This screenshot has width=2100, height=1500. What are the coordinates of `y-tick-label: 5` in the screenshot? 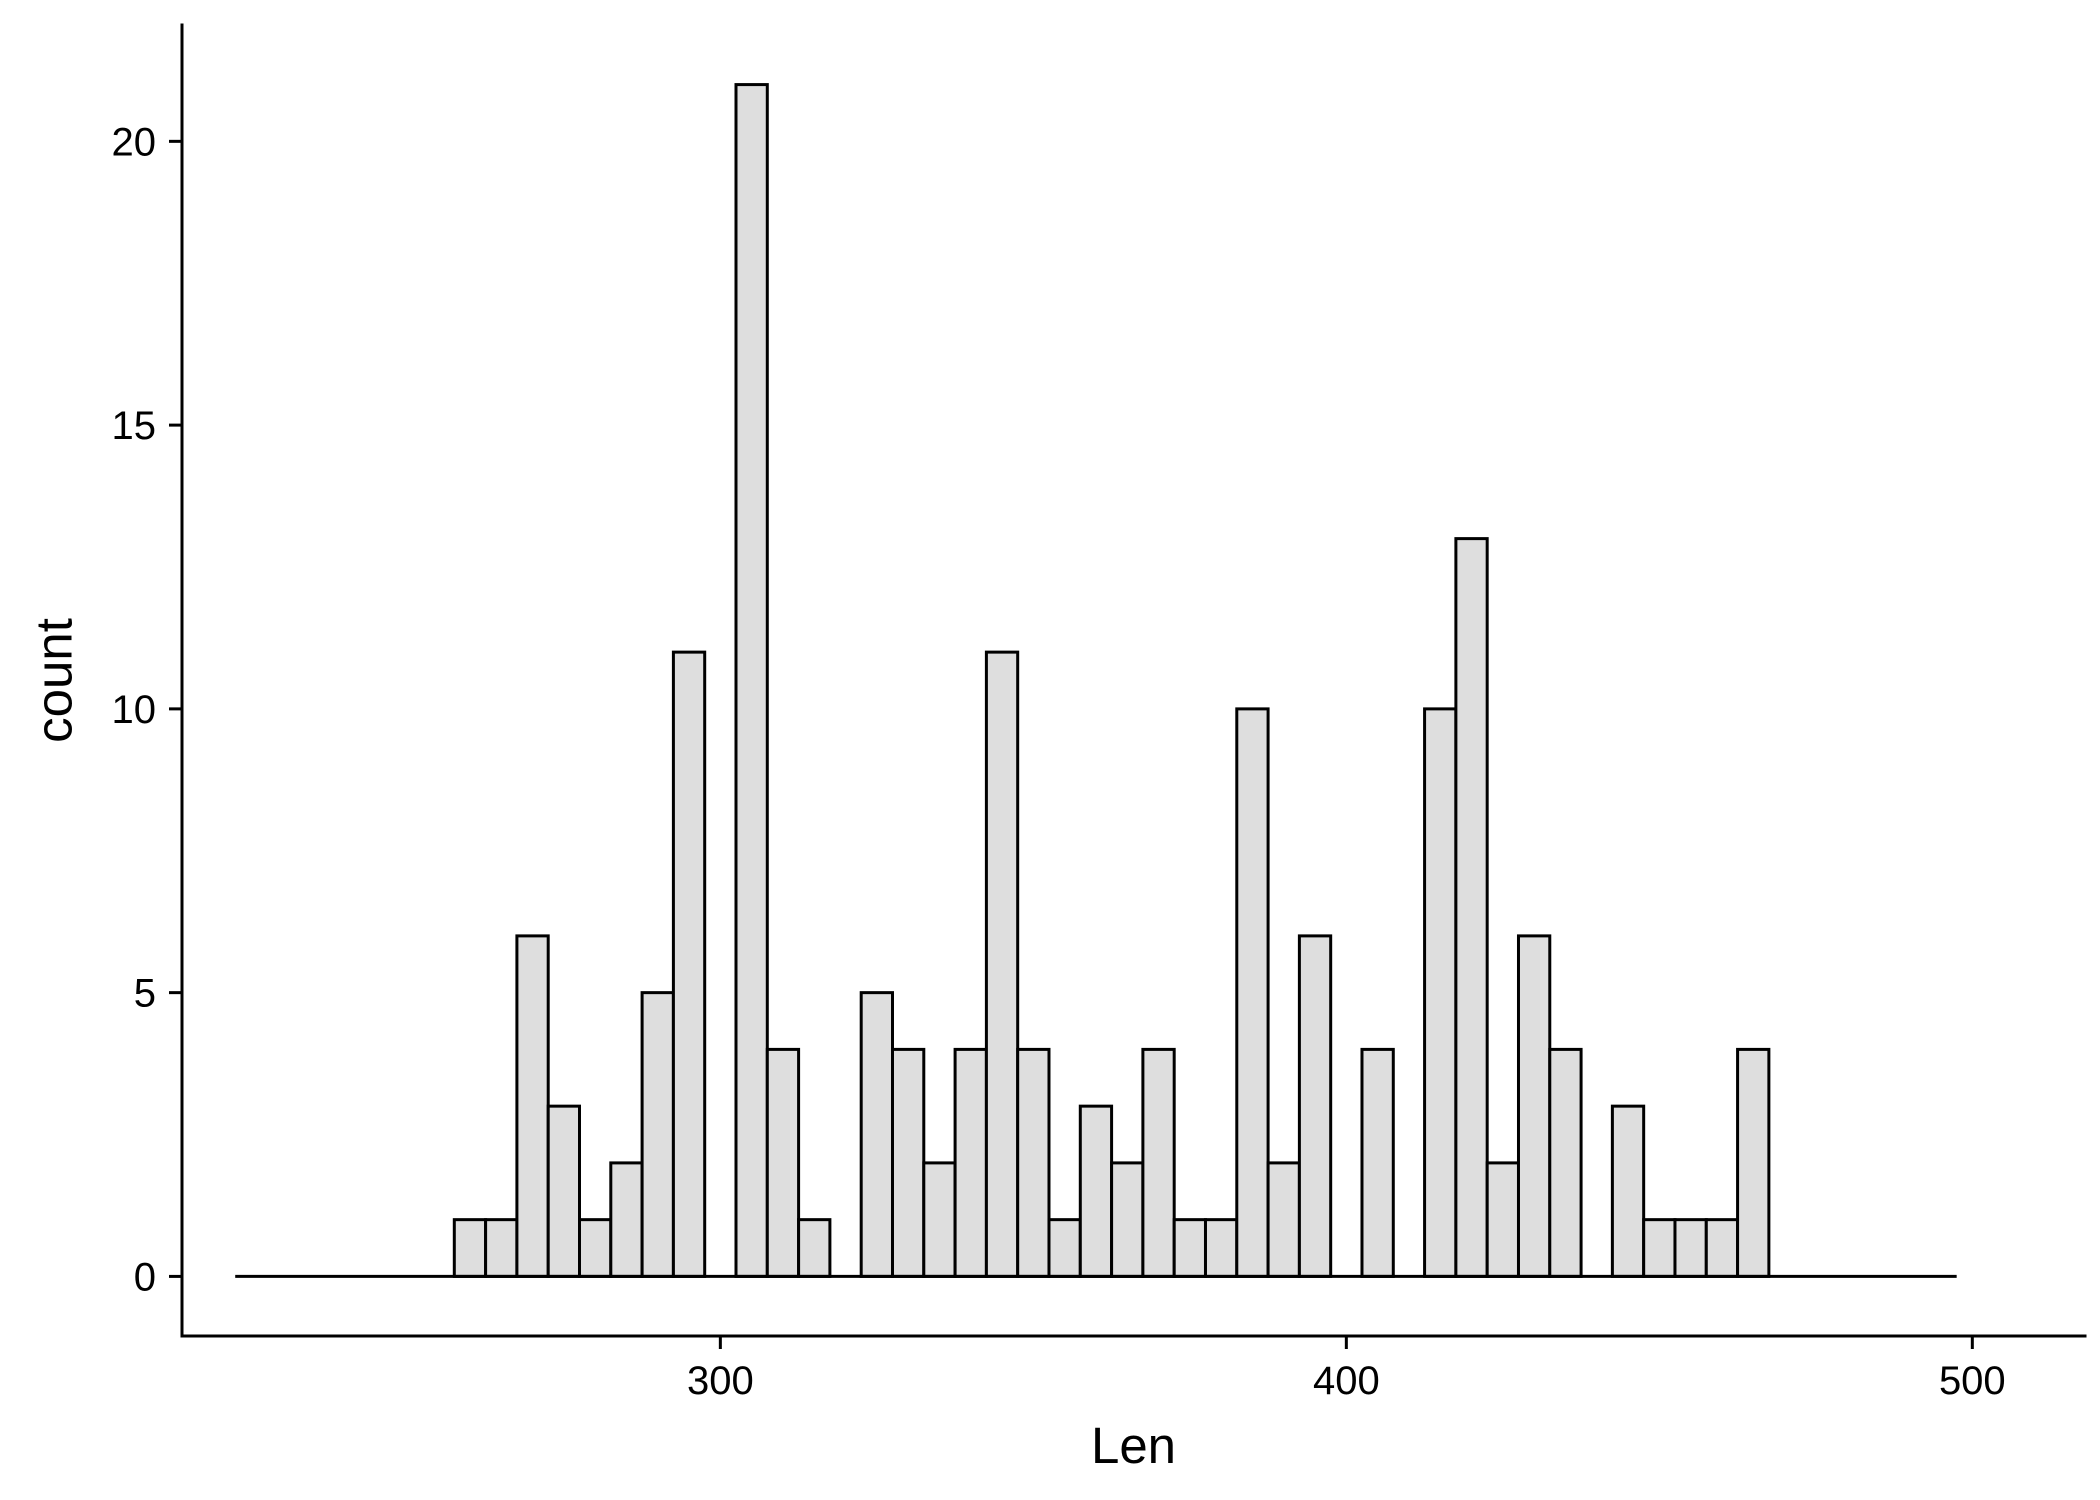 It's located at (145, 994).